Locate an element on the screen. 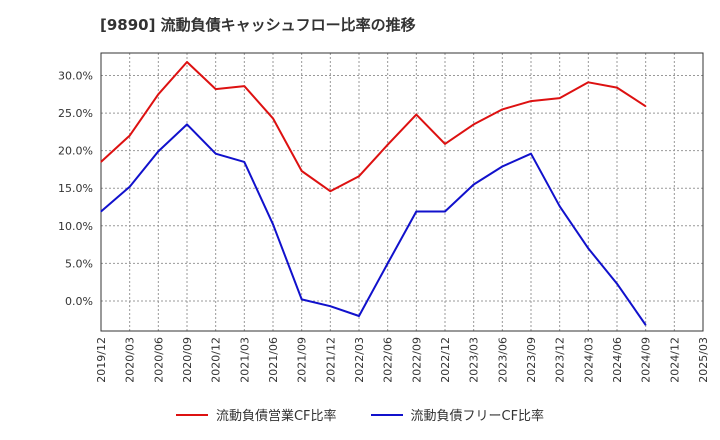  legend-item-operating-cf: 流動負債営業CF比率 is located at coordinates (256, 414).